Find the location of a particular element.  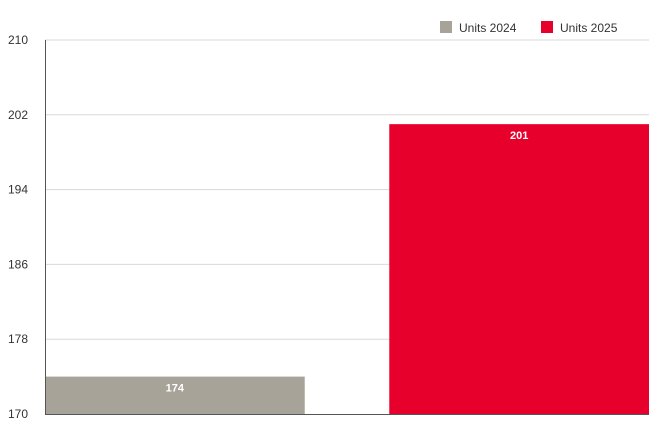

y-tick-label: 186 is located at coordinates (18, 264).